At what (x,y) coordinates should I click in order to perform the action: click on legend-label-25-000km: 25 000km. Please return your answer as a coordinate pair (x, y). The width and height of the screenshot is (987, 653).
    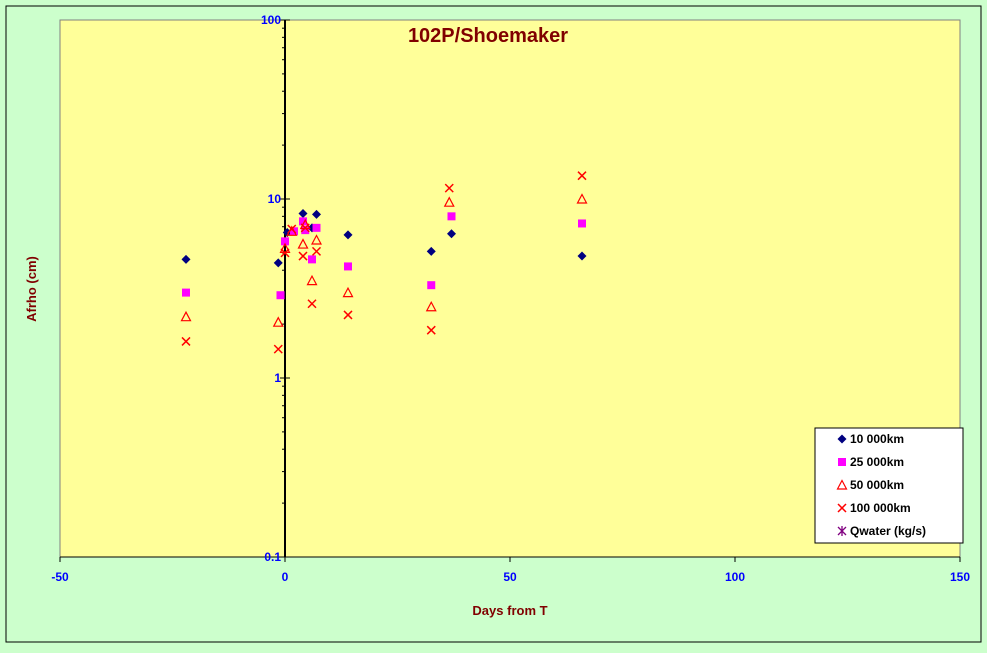
    Looking at the image, I should click on (877, 462).